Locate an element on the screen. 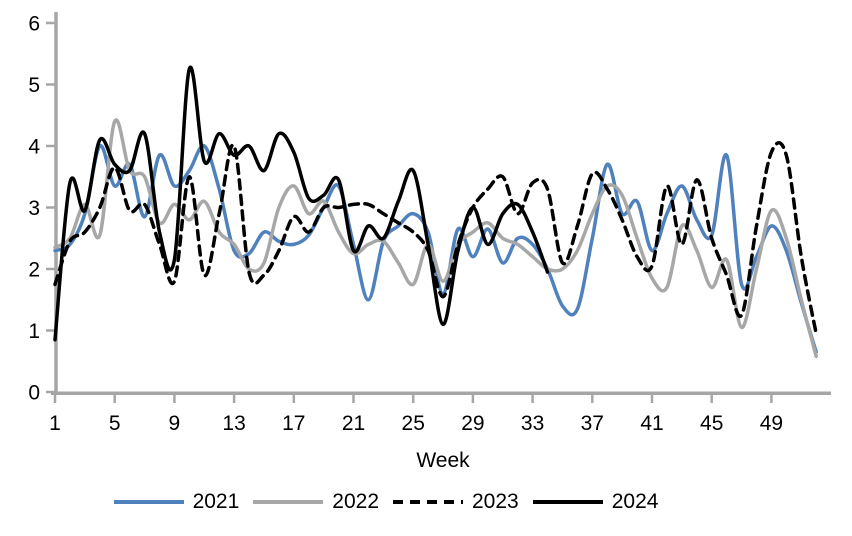 This screenshot has width=852, height=536. legend-line-swatch-2024 is located at coordinates (567, 501).